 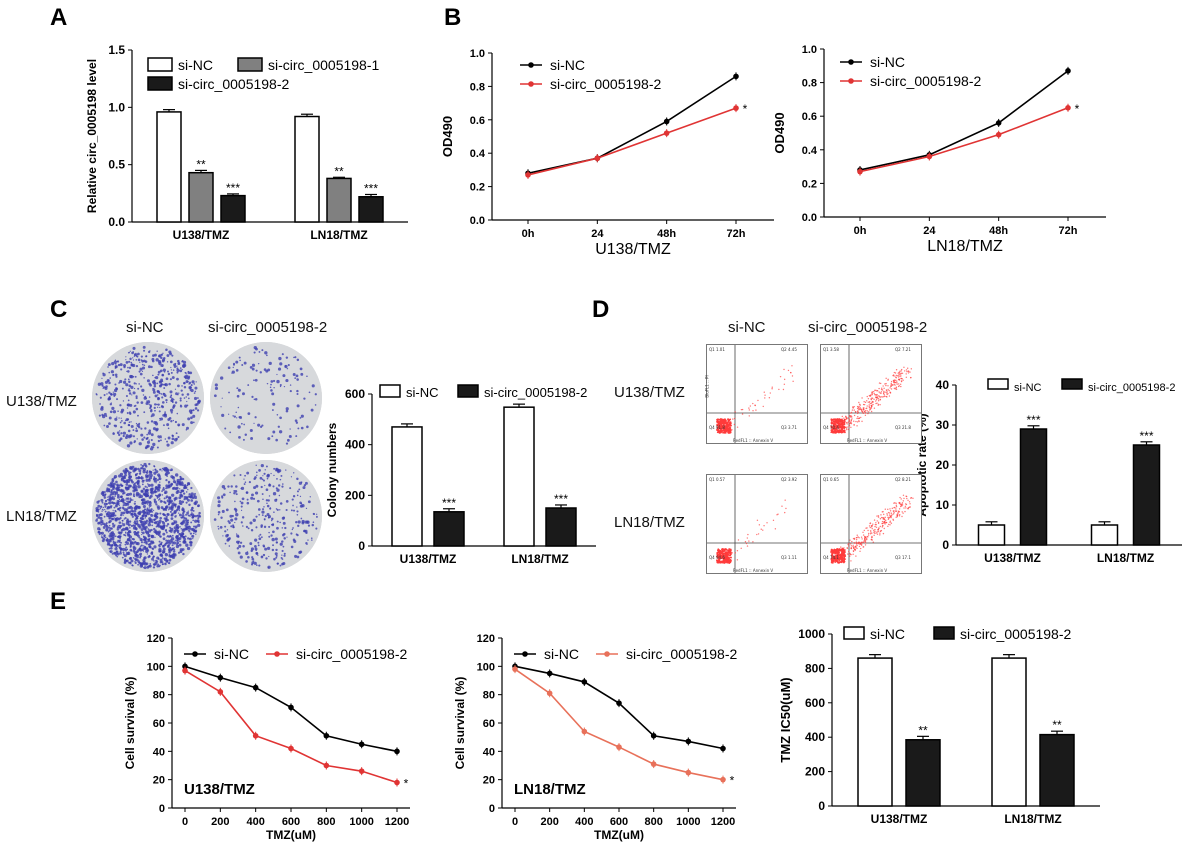 I want to click on y-tick-label: 40, so click(x=943, y=385).